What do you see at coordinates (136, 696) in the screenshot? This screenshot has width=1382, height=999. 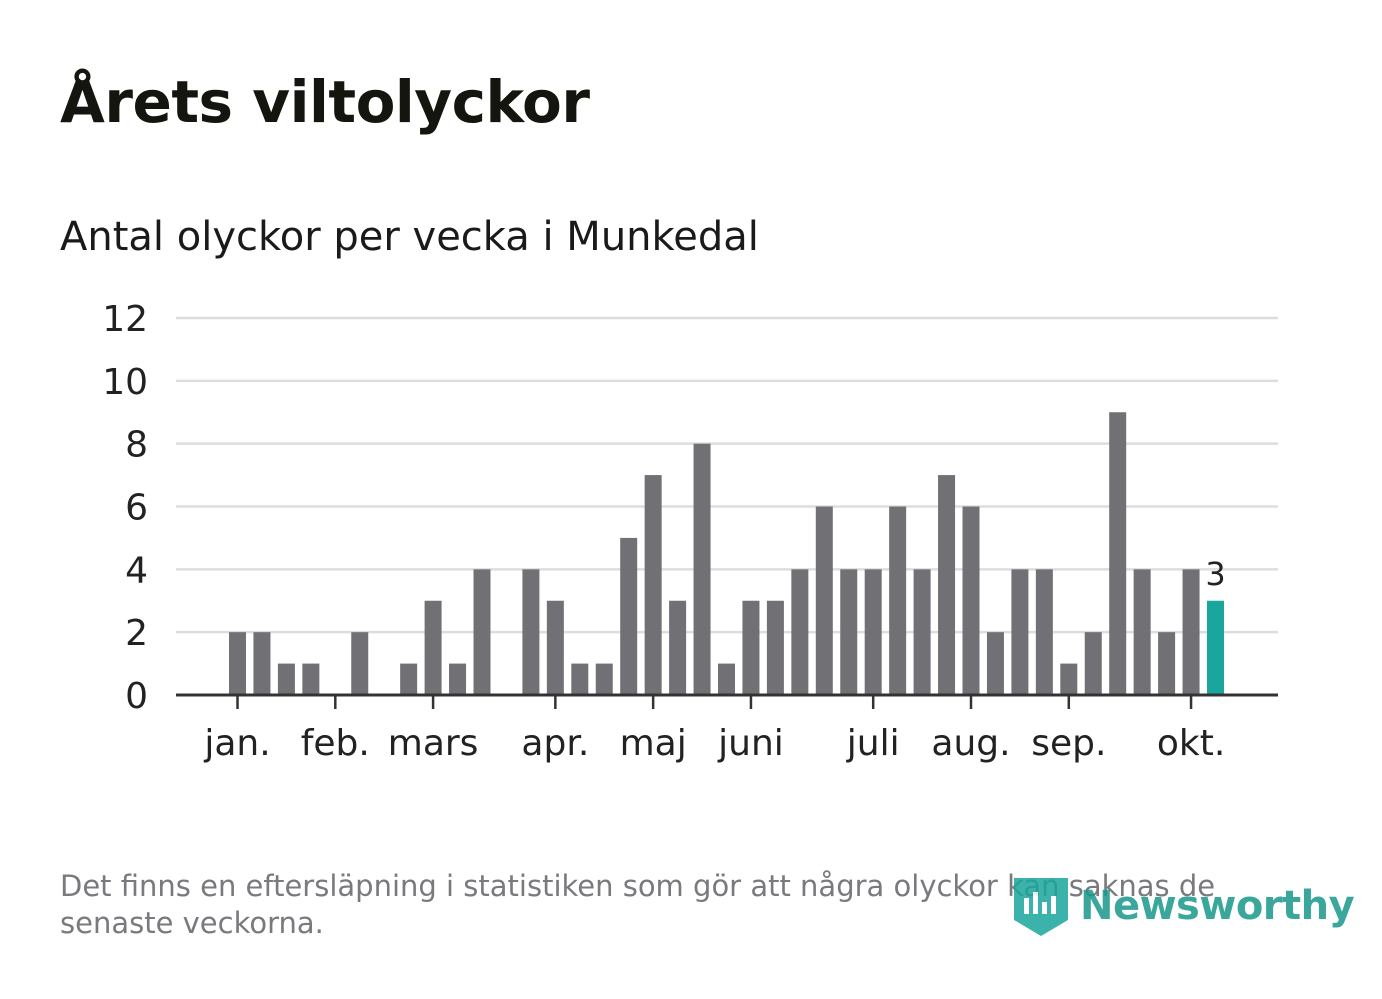 I see `y-tick-label: 0` at bounding box center [136, 696].